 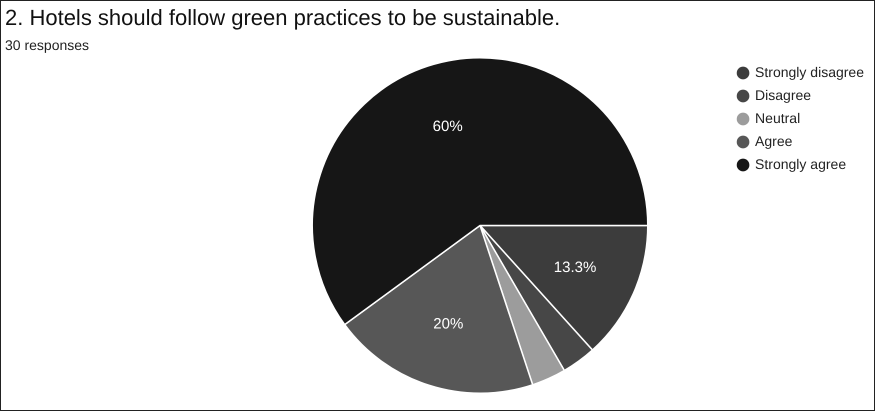 I want to click on chart-title: 2. Hotels should follow green practices to be sustainable., so click(x=283, y=18).